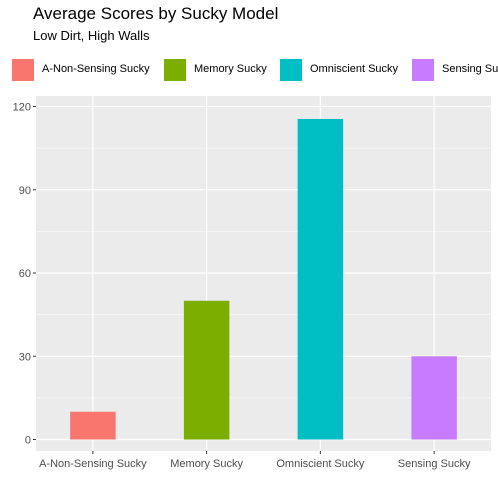 Image resolution: width=498 pixels, height=480 pixels. What do you see at coordinates (470, 69) in the screenshot?
I see `legend-label: Sensing Sucky` at bounding box center [470, 69].